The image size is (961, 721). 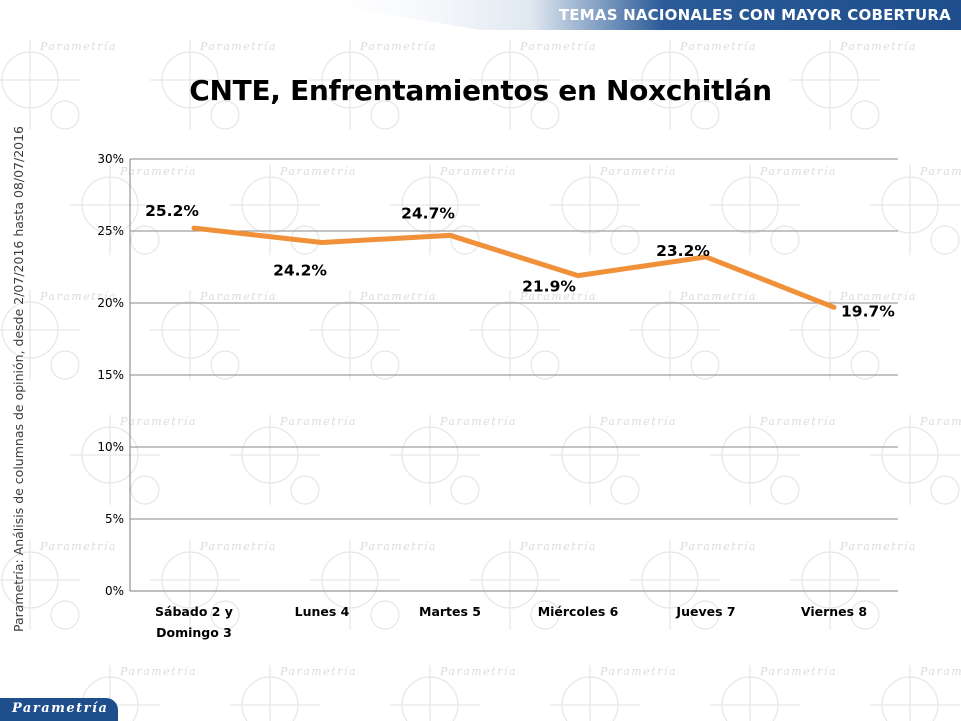 I want to click on data-label: 24.2%, so click(x=300, y=271).